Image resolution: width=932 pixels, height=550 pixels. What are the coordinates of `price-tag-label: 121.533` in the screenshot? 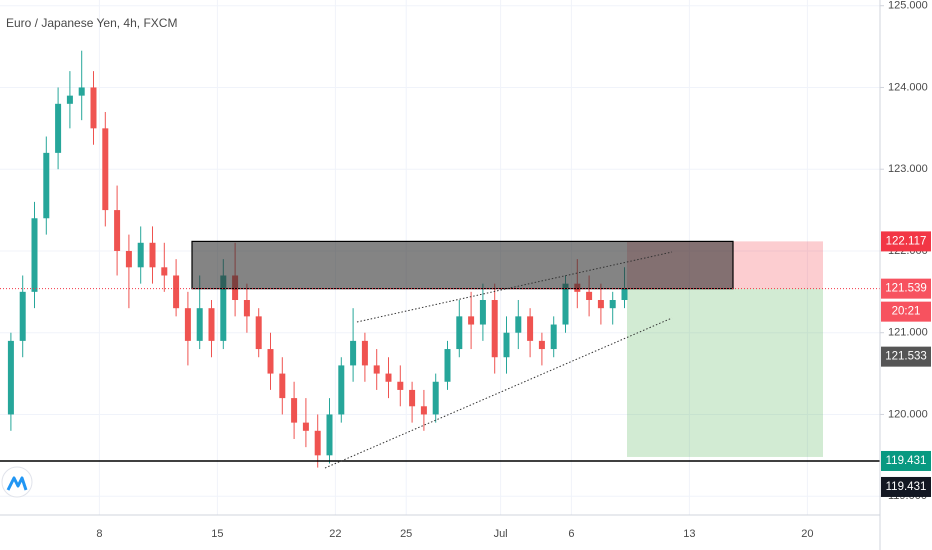 It's located at (906, 357).